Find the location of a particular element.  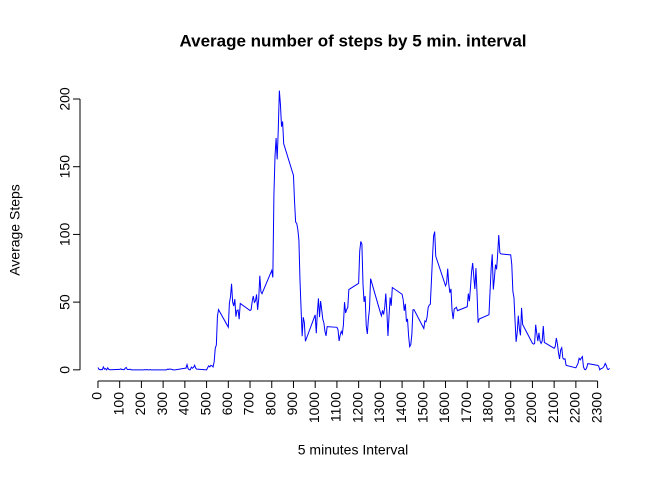

x-tick-label: 1800 is located at coordinates (488, 407).